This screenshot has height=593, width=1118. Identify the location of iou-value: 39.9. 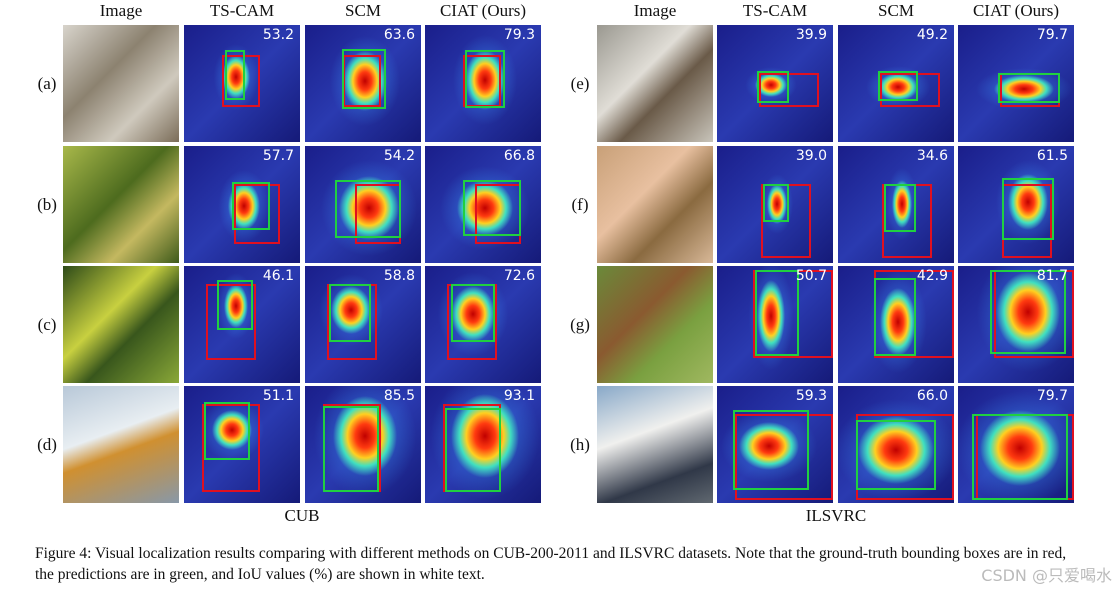
(811, 35).